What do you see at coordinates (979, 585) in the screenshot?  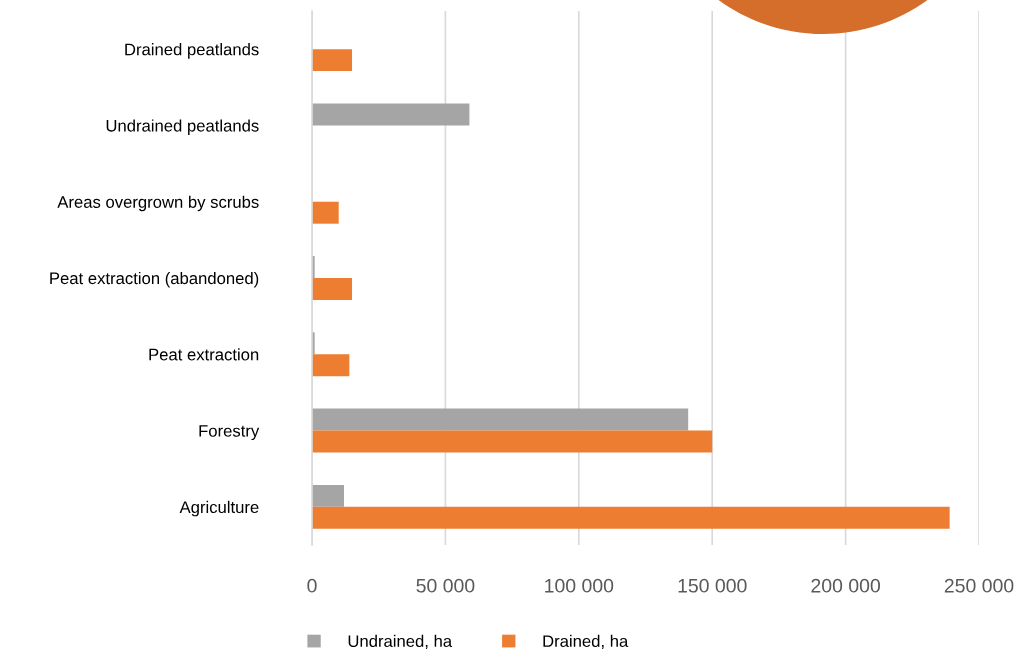 I see `x-tick-label: 250 000` at bounding box center [979, 585].